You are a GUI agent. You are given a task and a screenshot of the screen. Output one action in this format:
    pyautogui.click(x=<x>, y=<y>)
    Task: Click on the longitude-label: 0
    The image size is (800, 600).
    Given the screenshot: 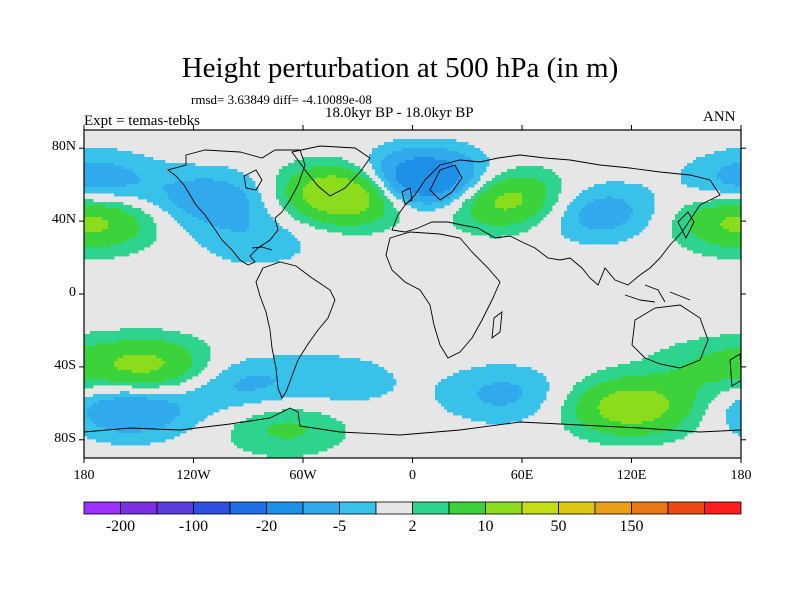 What is the action you would take?
    pyautogui.click(x=412, y=475)
    